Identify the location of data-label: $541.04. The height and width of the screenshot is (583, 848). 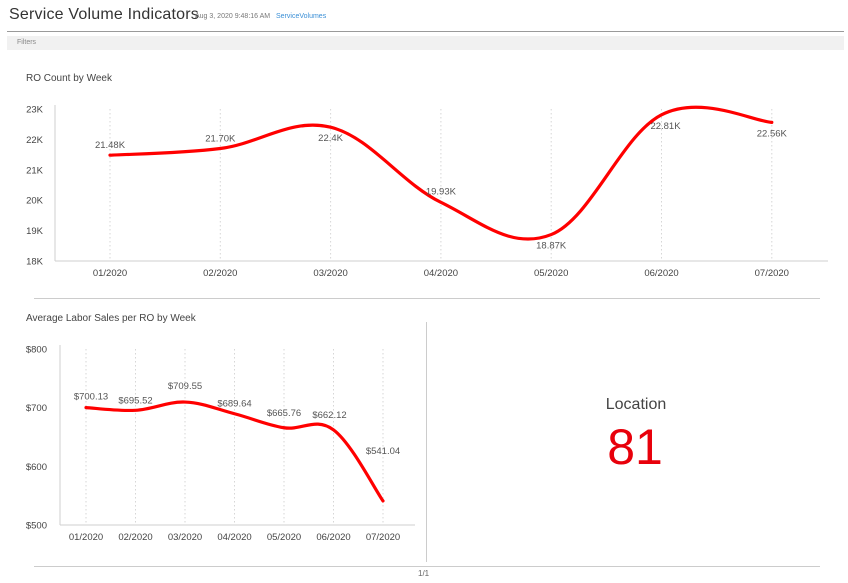
(383, 451).